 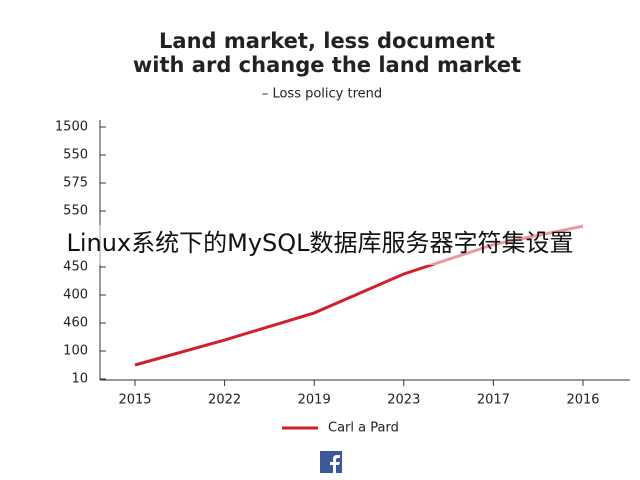 I want to click on chart-title: Land market, less document, so click(x=327, y=41).